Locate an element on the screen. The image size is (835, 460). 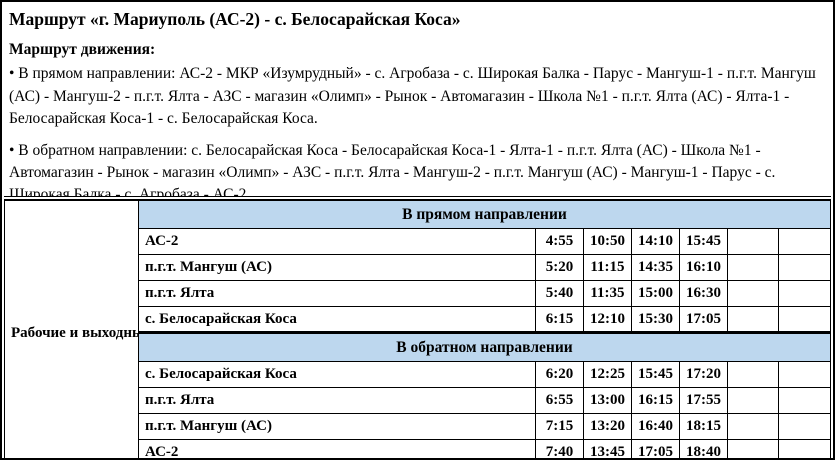
section-header-forward: В прямом направлении is located at coordinates (484, 214).